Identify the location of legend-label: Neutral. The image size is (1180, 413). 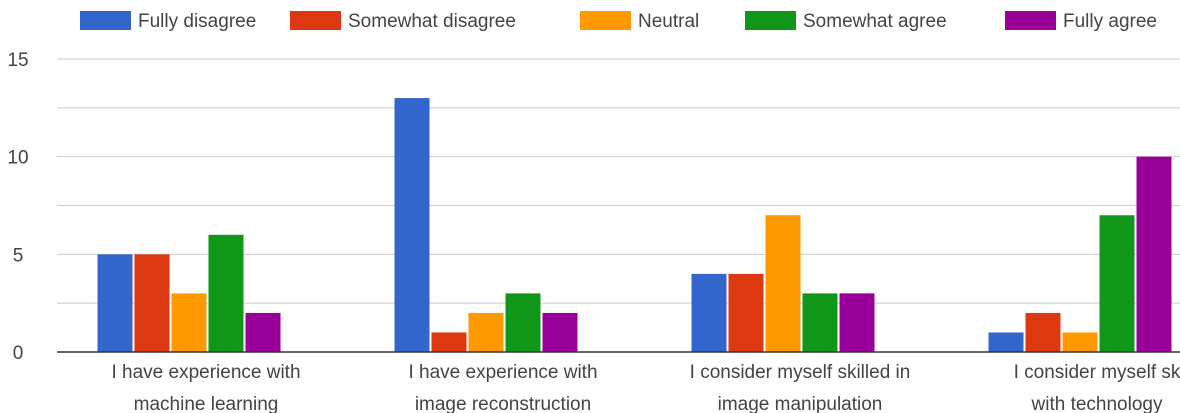
(668, 21).